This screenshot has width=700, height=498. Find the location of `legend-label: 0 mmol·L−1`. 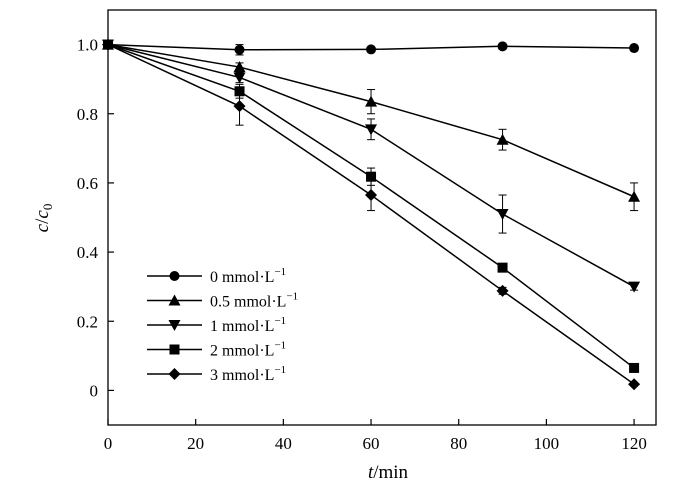

legend-label: 0 mmol·L−1 is located at coordinates (248, 276).